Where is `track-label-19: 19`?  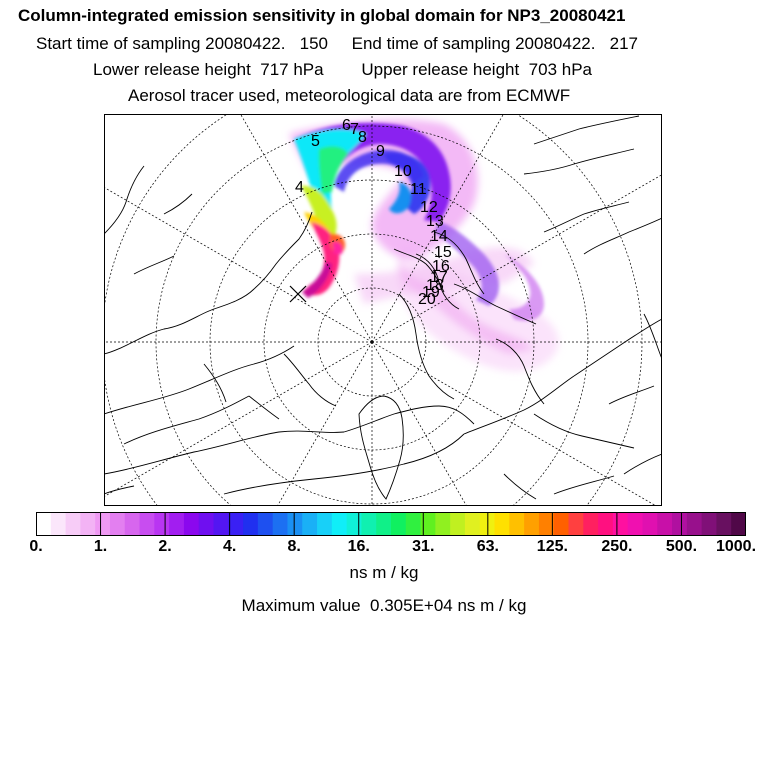 track-label-19: 19 is located at coordinates (431, 292).